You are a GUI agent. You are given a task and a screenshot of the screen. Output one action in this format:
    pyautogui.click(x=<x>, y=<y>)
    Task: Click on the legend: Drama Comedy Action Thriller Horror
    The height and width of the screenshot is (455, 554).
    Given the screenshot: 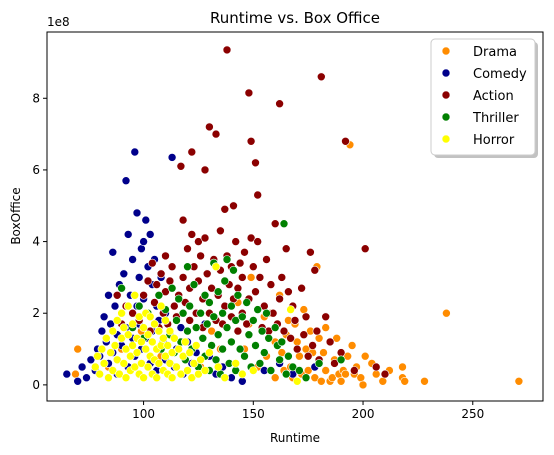 What is the action you would take?
    pyautogui.click(x=484, y=98)
    